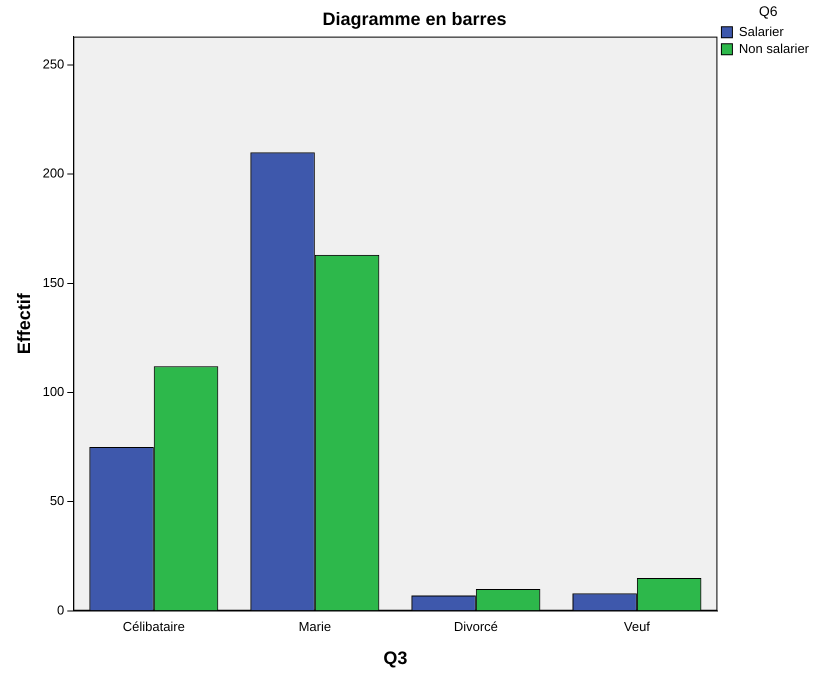 This screenshot has width=824, height=684. Describe the element at coordinates (53, 392) in the screenshot. I see `y-tick-label: 100` at that location.